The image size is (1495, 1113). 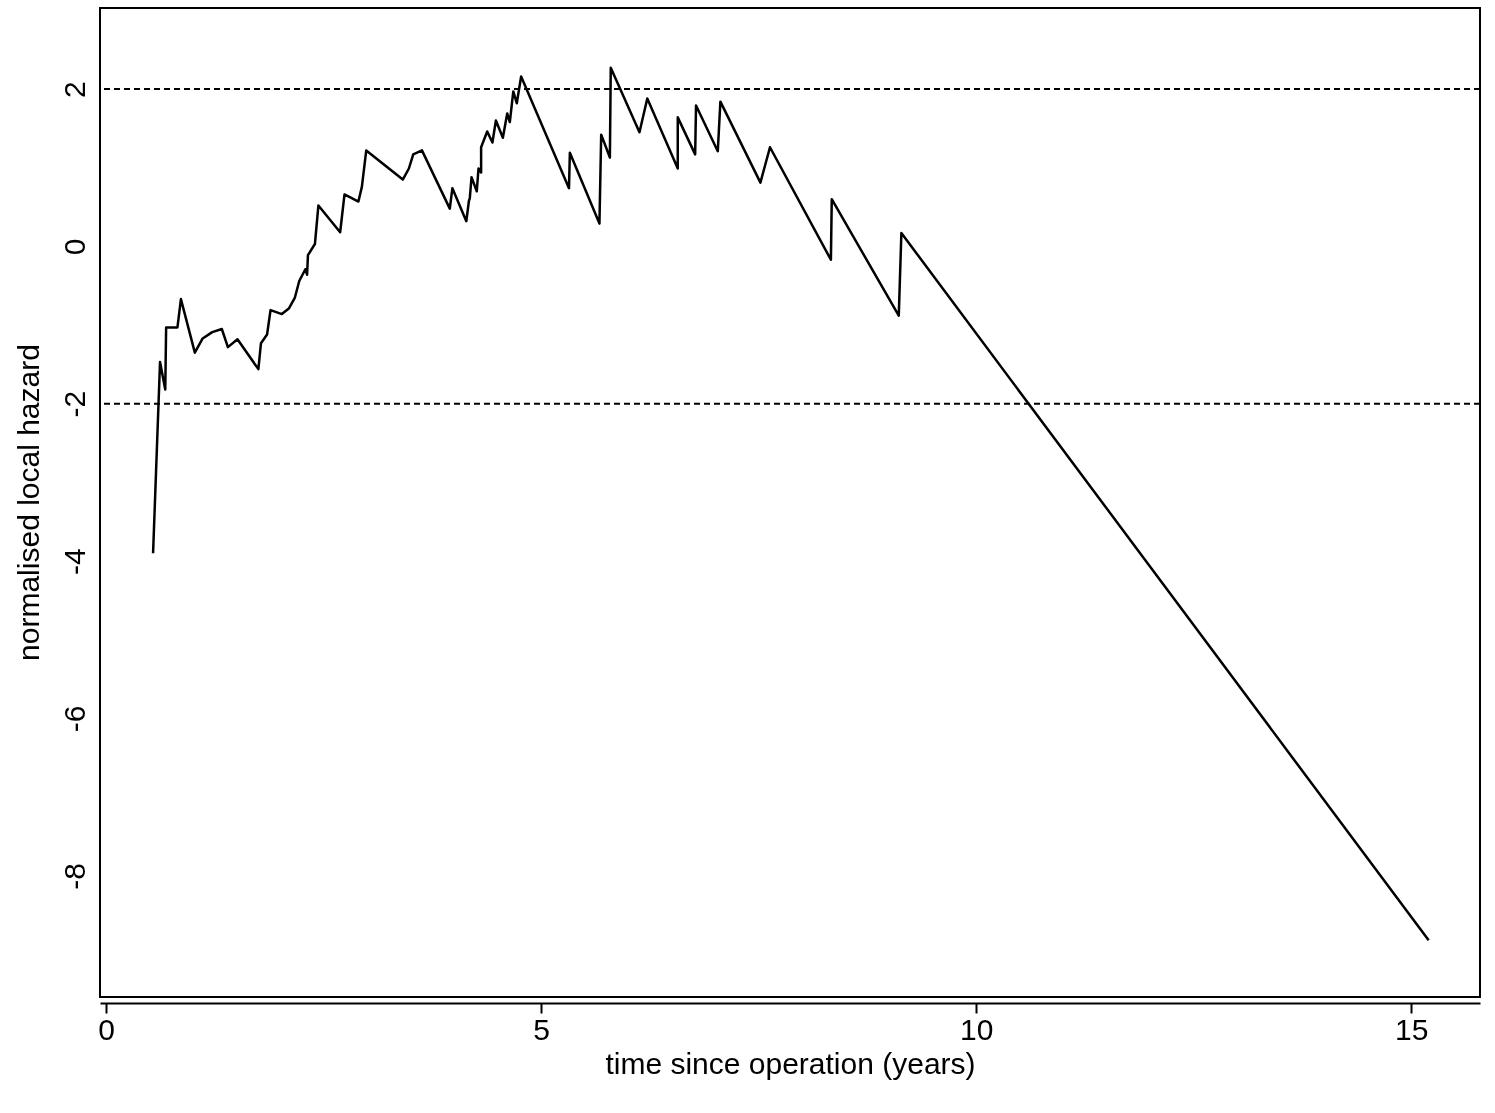 What do you see at coordinates (74, 561) in the screenshot?
I see `y-tick-label: -4` at bounding box center [74, 561].